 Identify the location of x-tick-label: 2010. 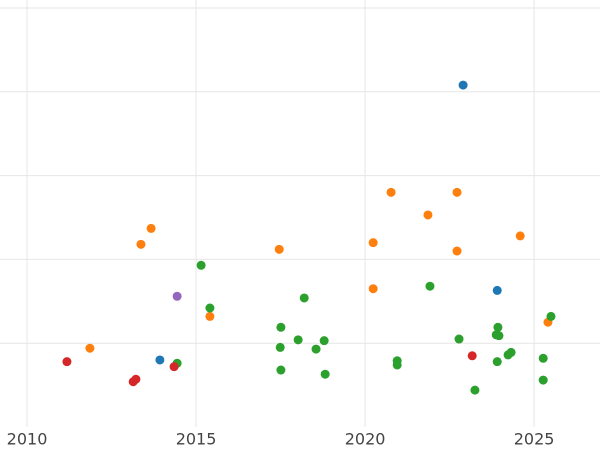
(27, 439).